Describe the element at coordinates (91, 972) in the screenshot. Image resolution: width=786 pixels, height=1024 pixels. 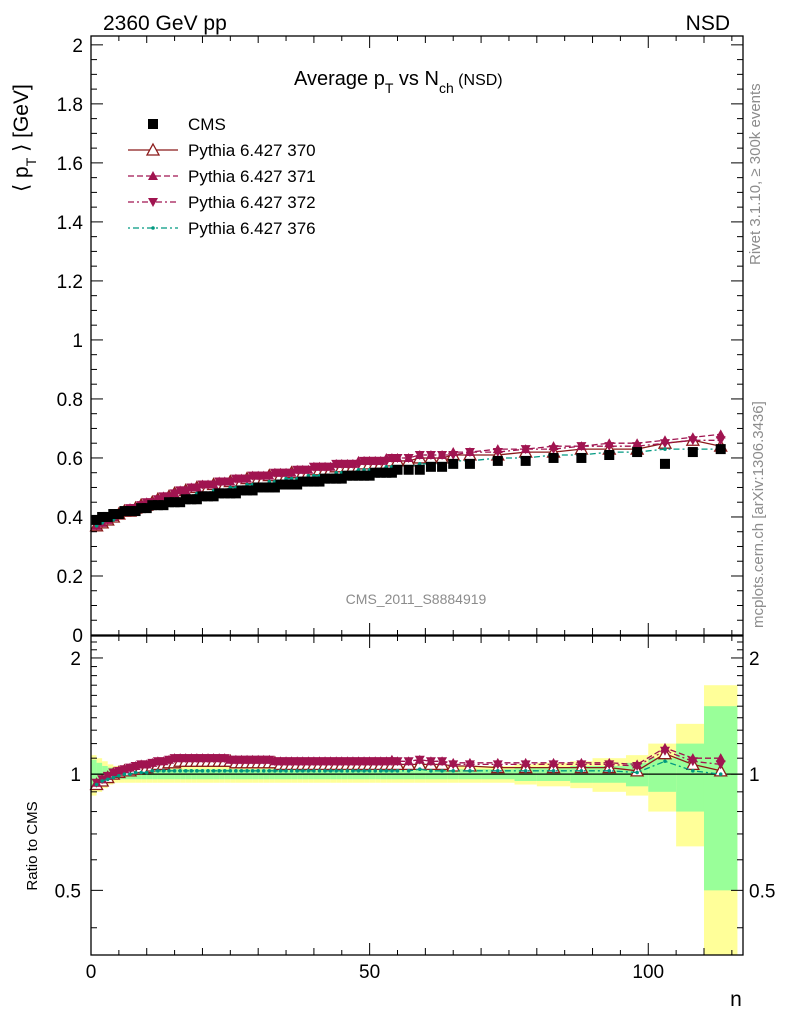
I see `x-tick-label: 0` at that location.